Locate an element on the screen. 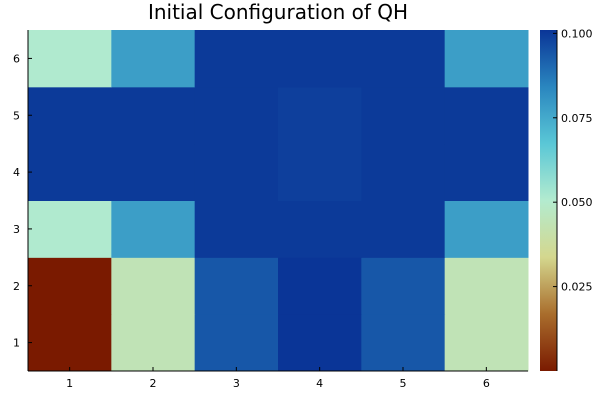 This screenshot has width=600, height=400. colorbar: 0.025 0.050 0.075 0.100 is located at coordinates (566, 199).